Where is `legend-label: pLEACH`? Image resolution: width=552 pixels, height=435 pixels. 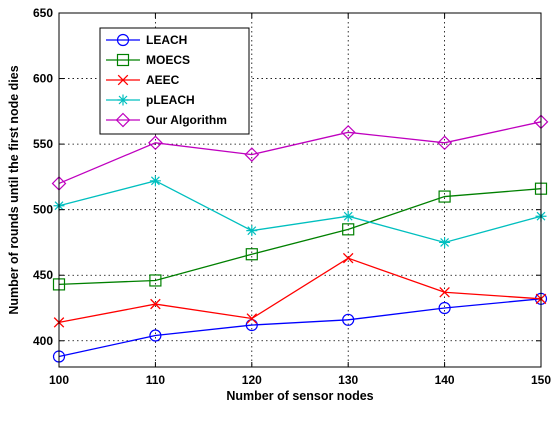 legend-label: pLEACH is located at coordinates (170, 100).